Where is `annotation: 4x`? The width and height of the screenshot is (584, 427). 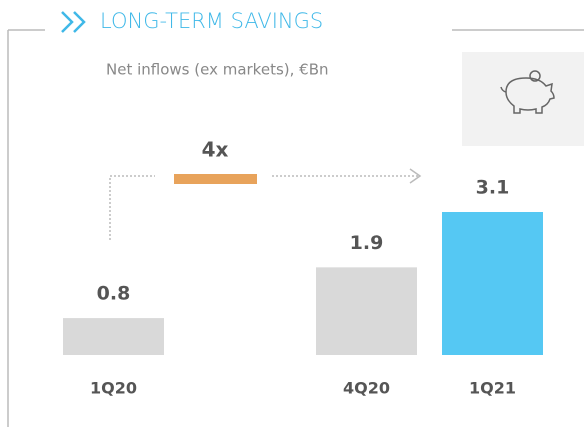 annotation: 4x is located at coordinates (215, 150).